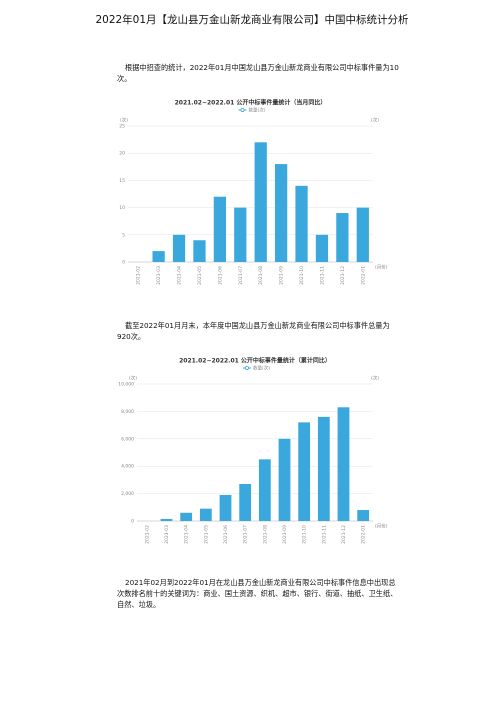 The image size is (504, 713). What do you see at coordinates (122, 208) in the screenshot?
I see `y-tick-label: 10` at bounding box center [122, 208].